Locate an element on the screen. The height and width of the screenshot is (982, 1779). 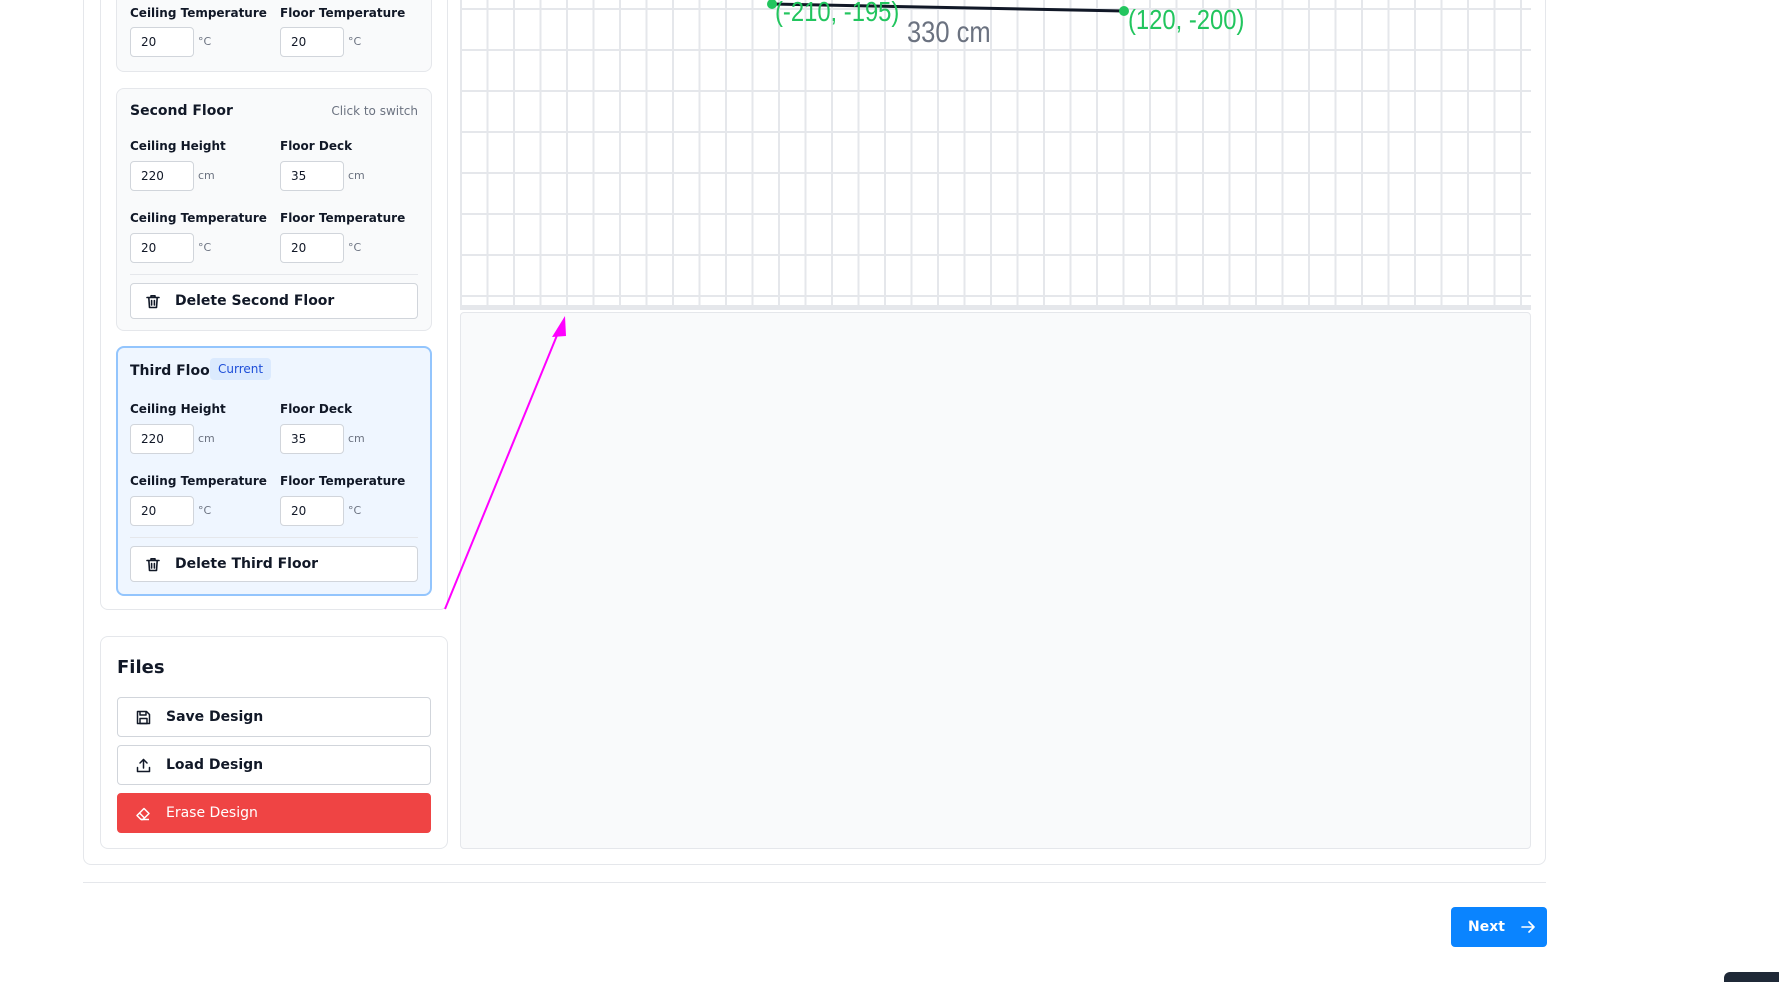
wall-drawing is located at coordinates (948, 8).